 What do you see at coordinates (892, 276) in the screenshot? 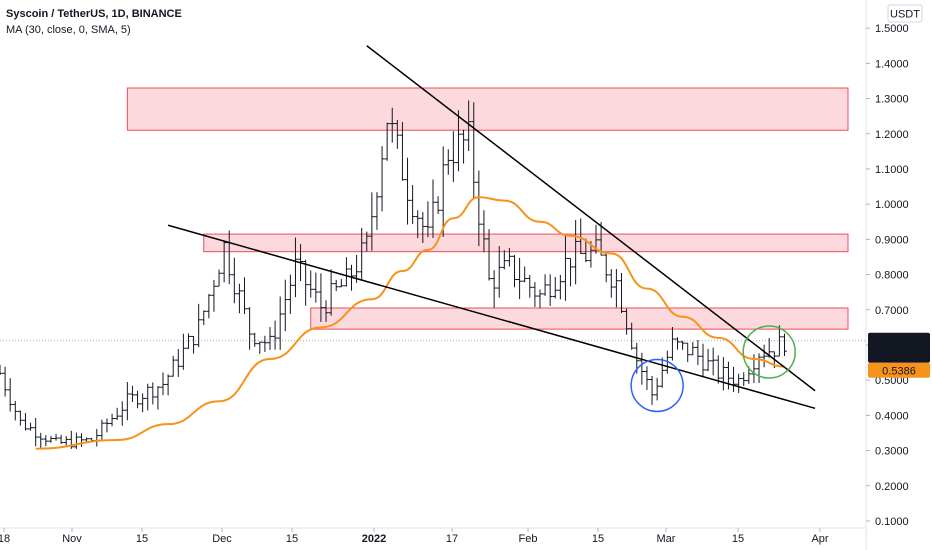
I see `price-tick-label: 0.8000` at bounding box center [892, 276].